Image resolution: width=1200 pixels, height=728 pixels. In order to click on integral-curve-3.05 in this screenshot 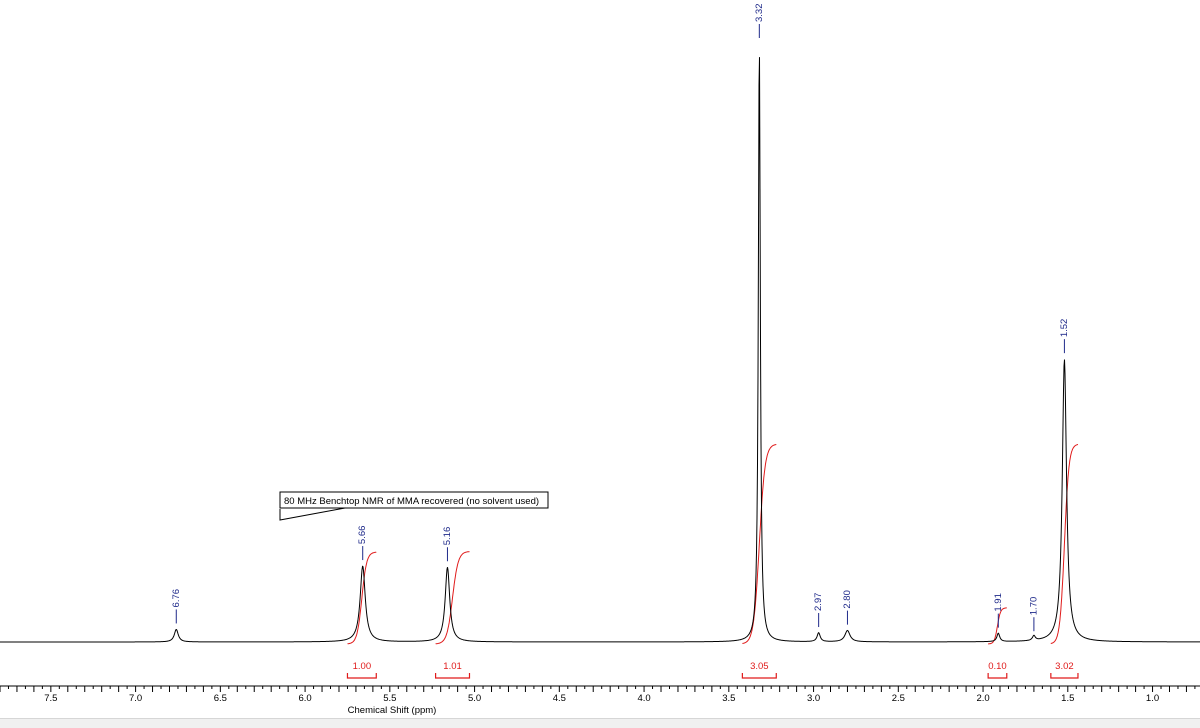, I will do `click(759, 544)`.